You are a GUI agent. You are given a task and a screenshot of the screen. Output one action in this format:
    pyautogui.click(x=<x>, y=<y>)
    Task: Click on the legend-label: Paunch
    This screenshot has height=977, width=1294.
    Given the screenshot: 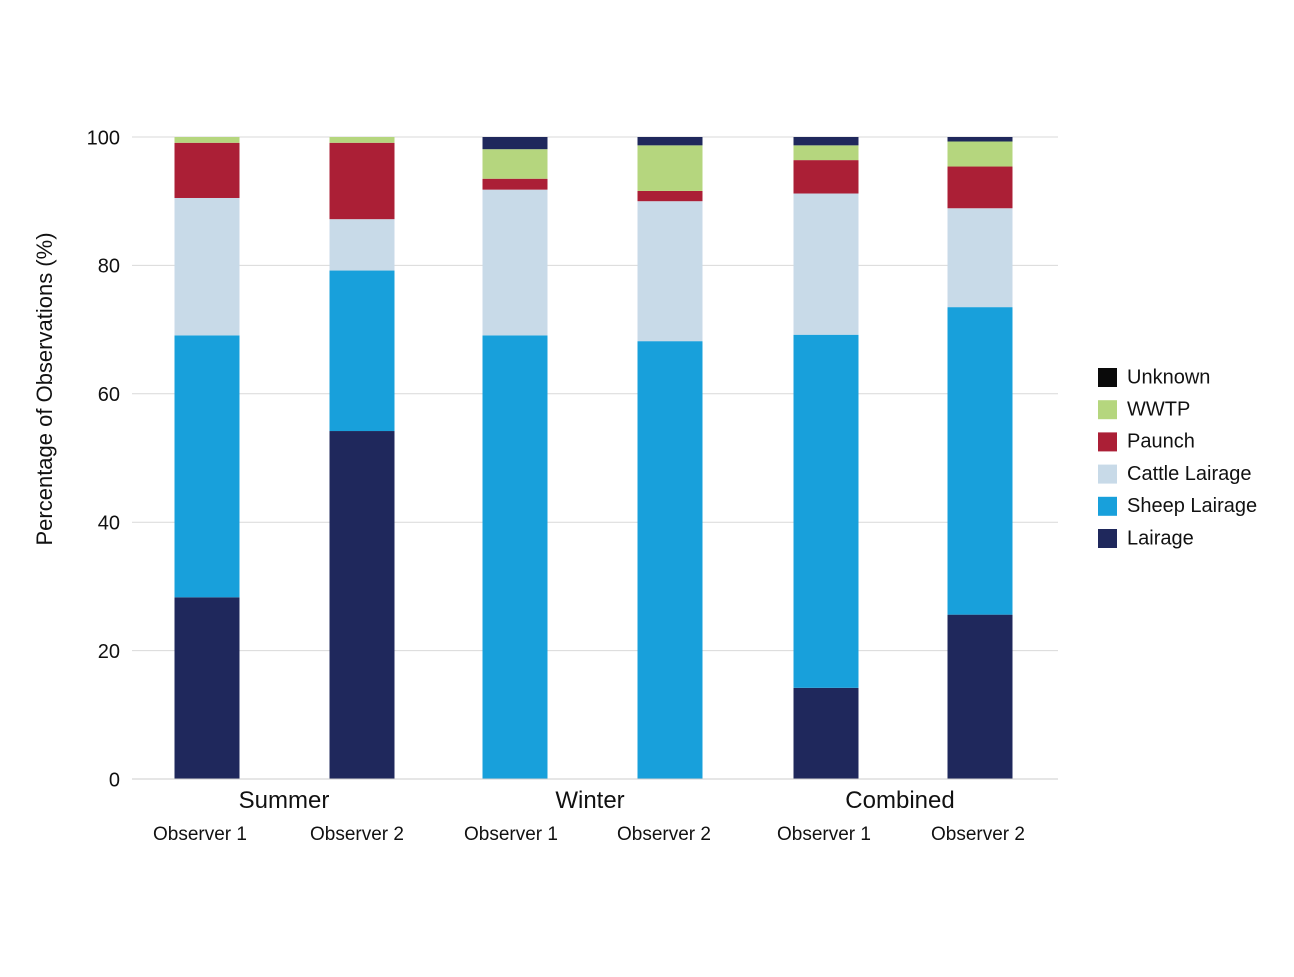 What is the action you would take?
    pyautogui.click(x=1161, y=442)
    